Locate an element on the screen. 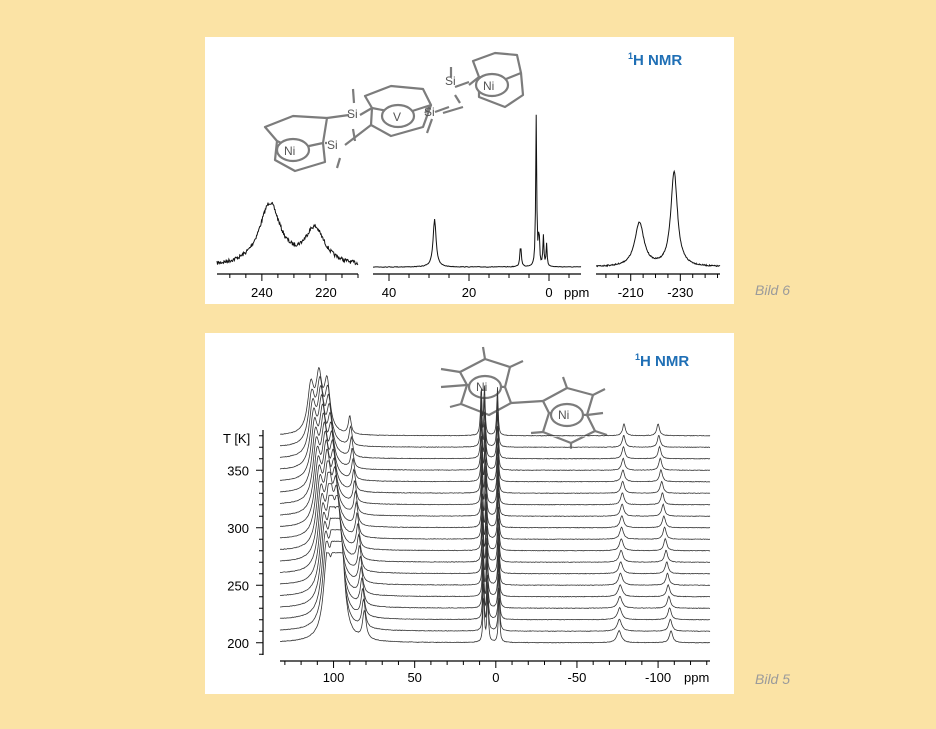 The width and height of the screenshot is (936, 729). spectrum-trace-340K is located at coordinates (495, 443).